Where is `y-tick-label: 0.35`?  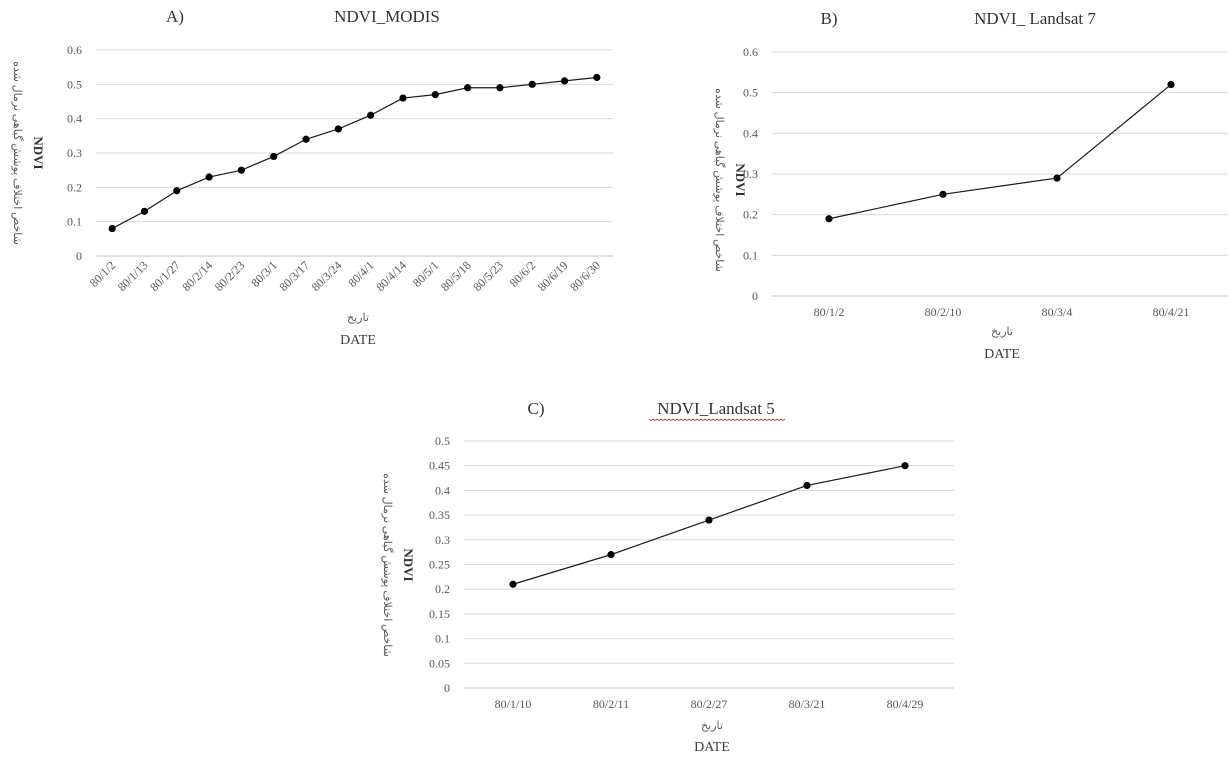
y-tick-label: 0.35 is located at coordinates (439, 515).